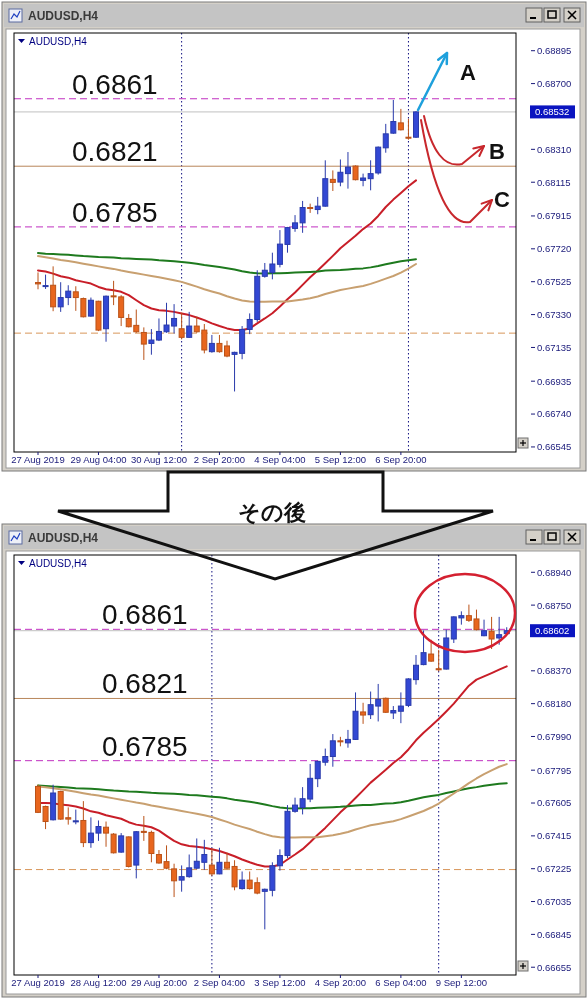 The image size is (588, 1006). I want to click on x-tick-label: 4 Sep 20:00, so click(340, 982).